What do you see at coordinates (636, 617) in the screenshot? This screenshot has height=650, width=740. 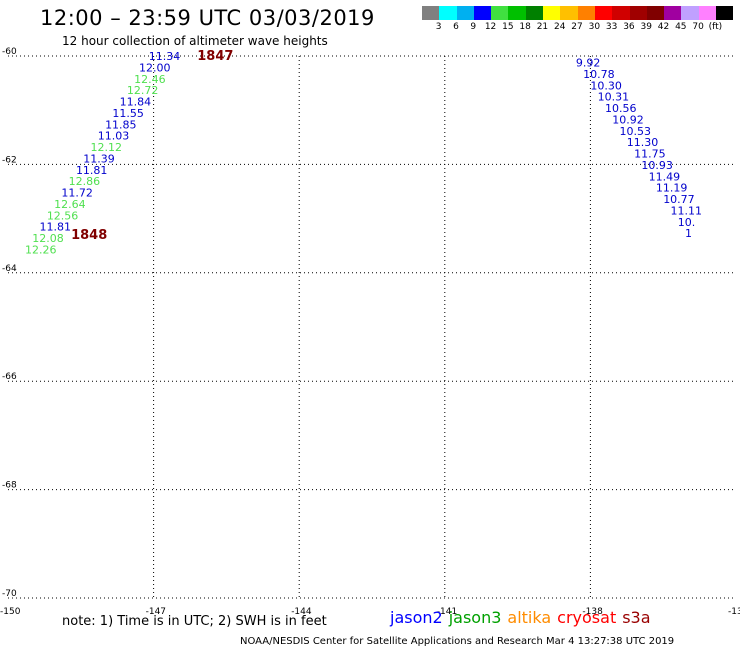 I see `mission-s3a: s3a` at bounding box center [636, 617].